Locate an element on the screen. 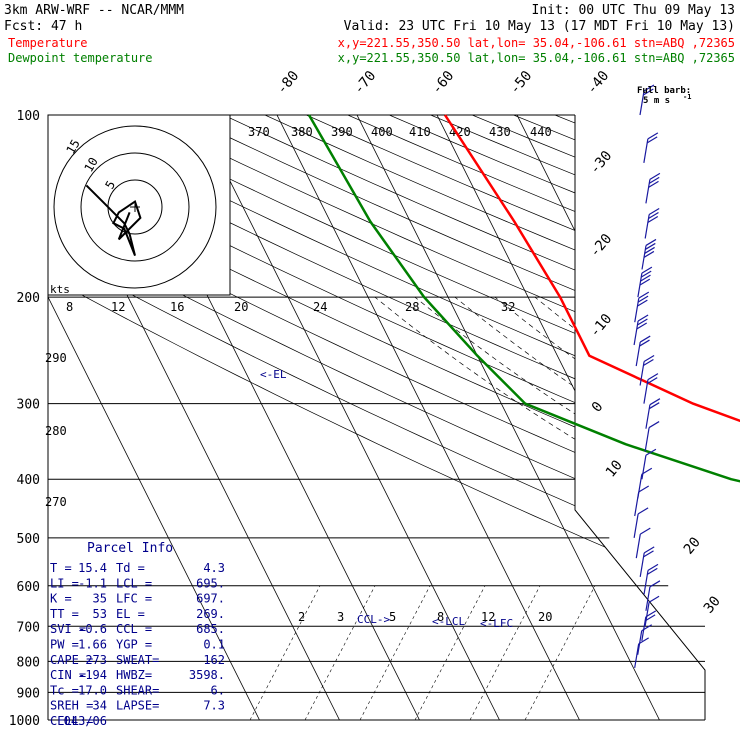 The image size is (740, 740). pressure-tick-label: 100 is located at coordinates (28, 116).